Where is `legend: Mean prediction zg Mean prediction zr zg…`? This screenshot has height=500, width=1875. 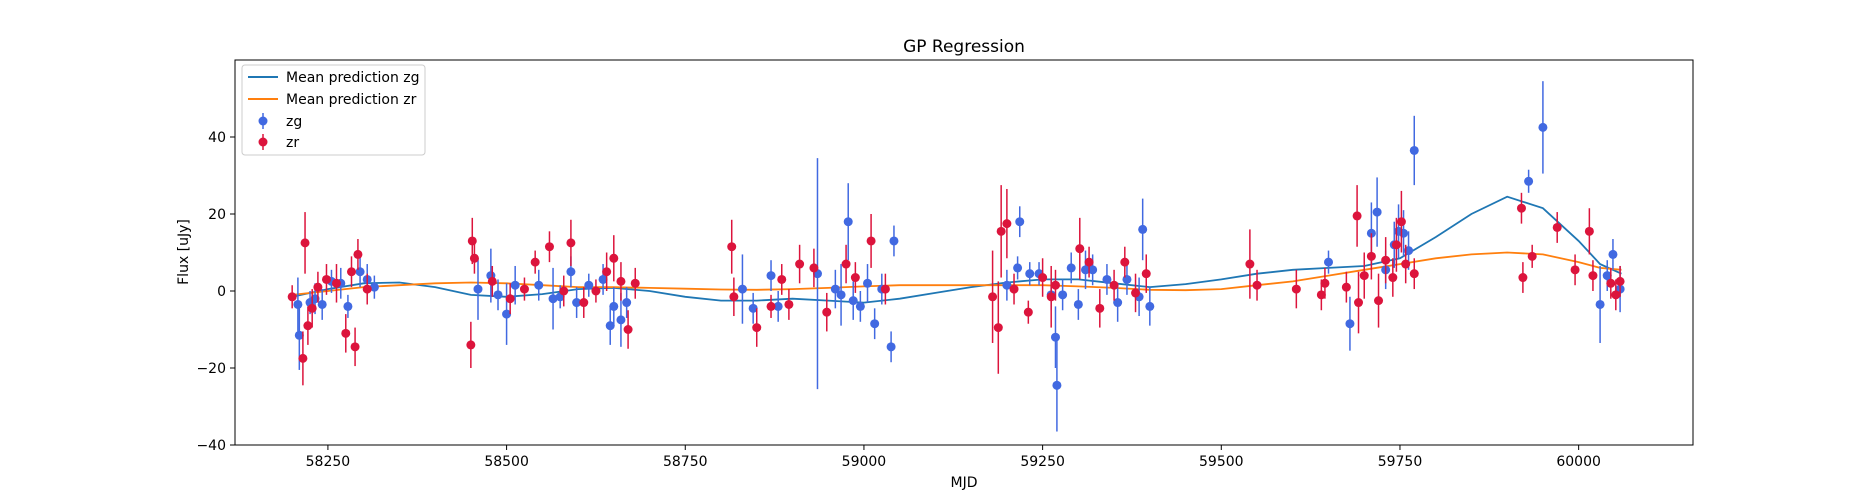
legend: Mean prediction zg Mean prediction zr zg… is located at coordinates (333, 110).